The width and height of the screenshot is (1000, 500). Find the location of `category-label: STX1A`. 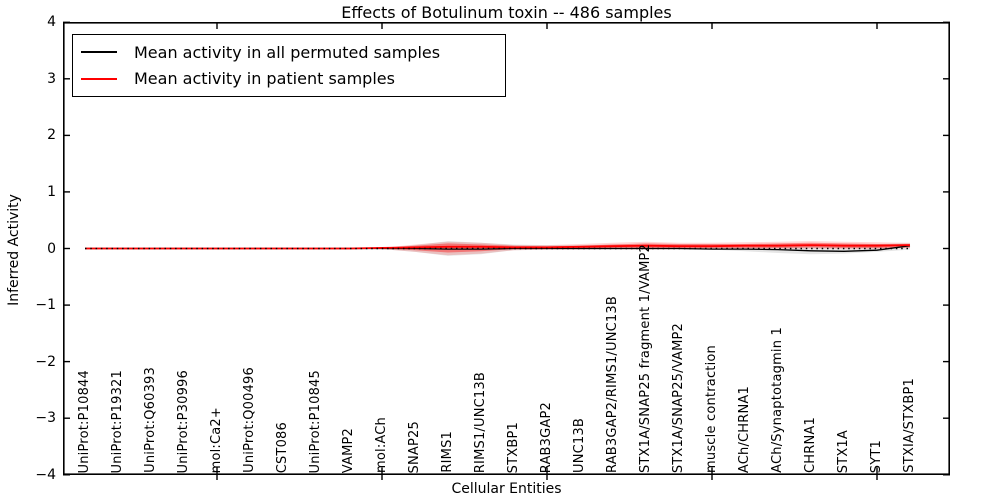

category-label: STX1A is located at coordinates (843, 451).